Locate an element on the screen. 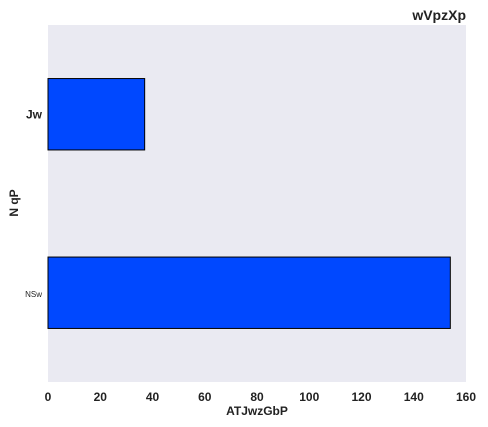 This screenshot has width=488, height=427. y-ticks-group: Jw NSw is located at coordinates (34, 203).